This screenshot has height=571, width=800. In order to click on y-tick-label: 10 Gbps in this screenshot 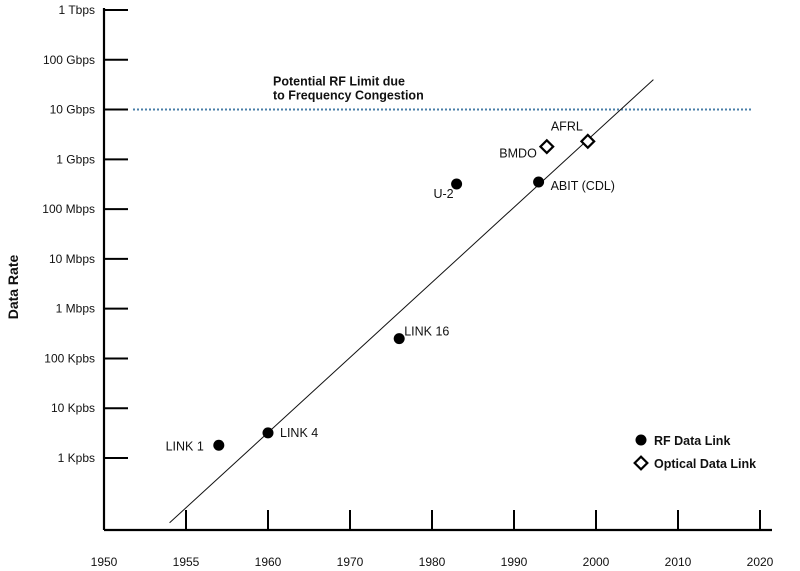, I will do `click(72, 110)`.